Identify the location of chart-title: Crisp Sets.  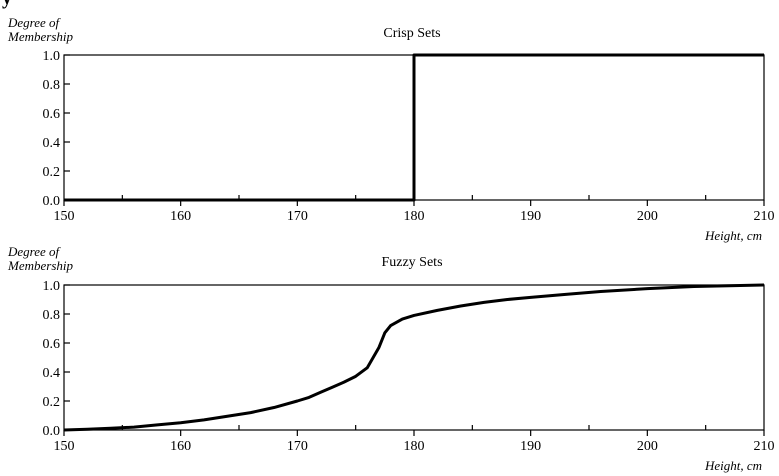
(411, 33).